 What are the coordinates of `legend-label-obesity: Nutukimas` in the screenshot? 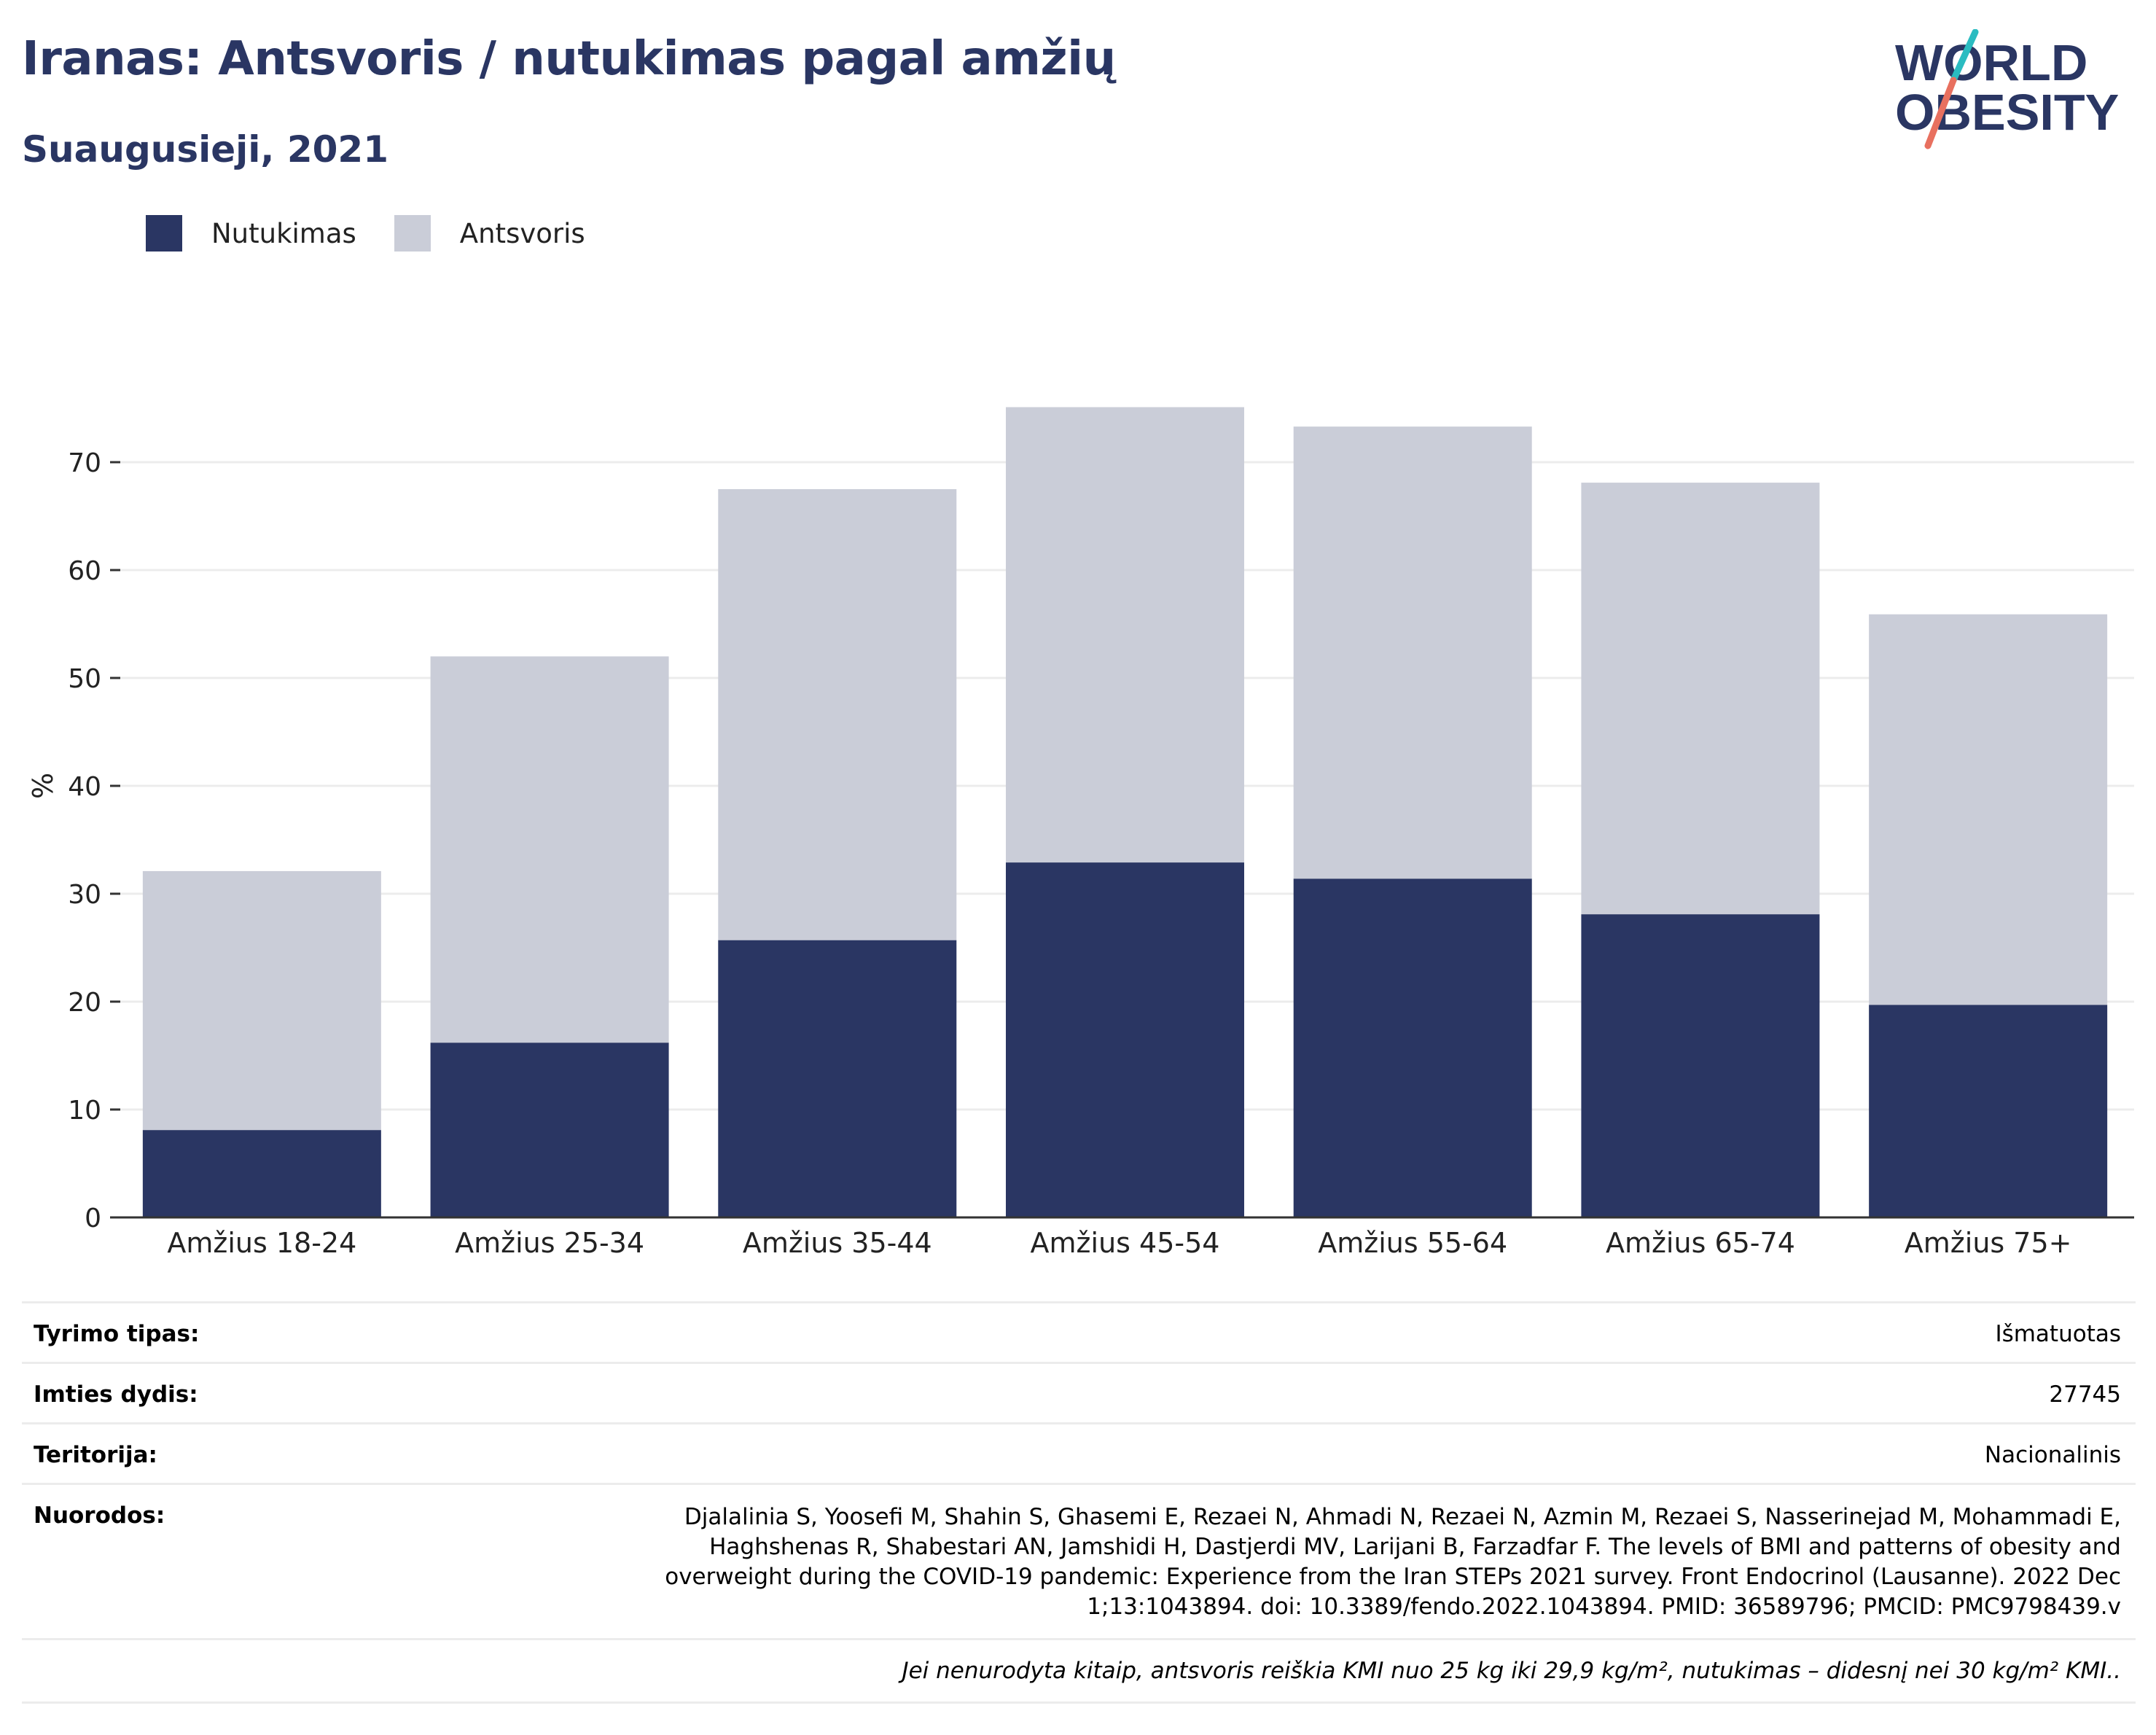 It's located at (284, 233).